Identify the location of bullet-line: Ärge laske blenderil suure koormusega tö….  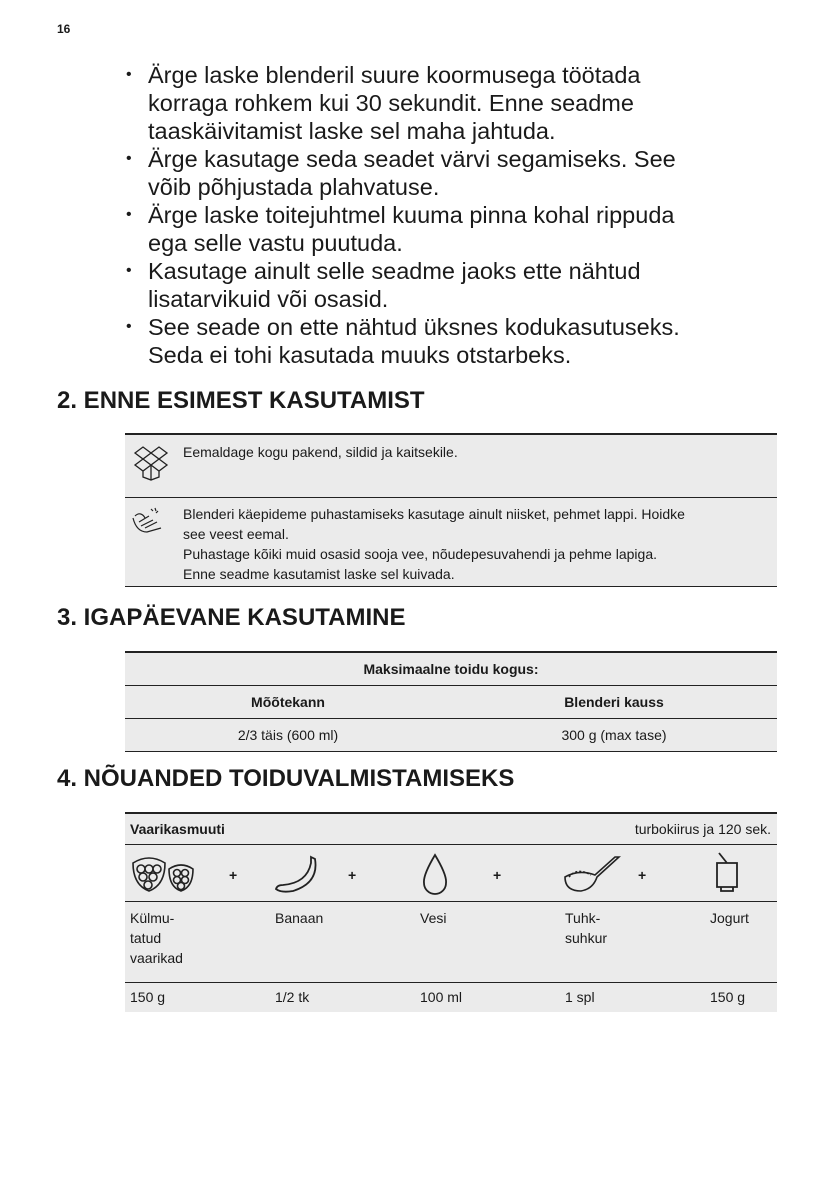
(394, 75).